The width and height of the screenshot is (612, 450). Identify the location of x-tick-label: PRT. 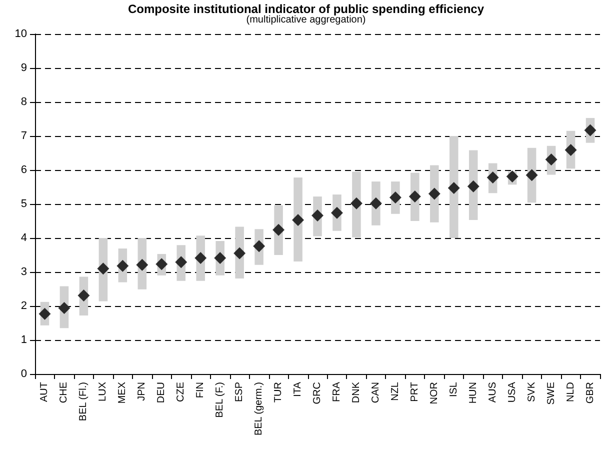
(414, 392).